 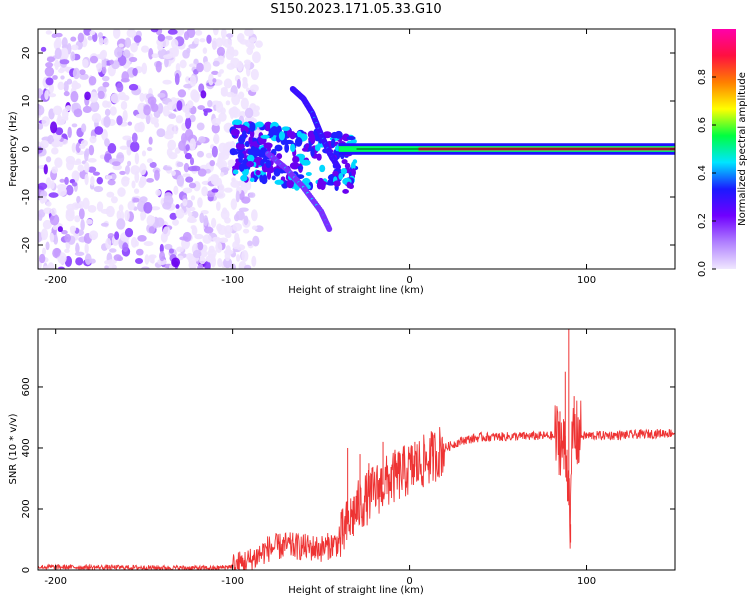 What do you see at coordinates (356, 290) in the screenshot?
I see `top-xlabel: Height of straight line (km)` at bounding box center [356, 290].